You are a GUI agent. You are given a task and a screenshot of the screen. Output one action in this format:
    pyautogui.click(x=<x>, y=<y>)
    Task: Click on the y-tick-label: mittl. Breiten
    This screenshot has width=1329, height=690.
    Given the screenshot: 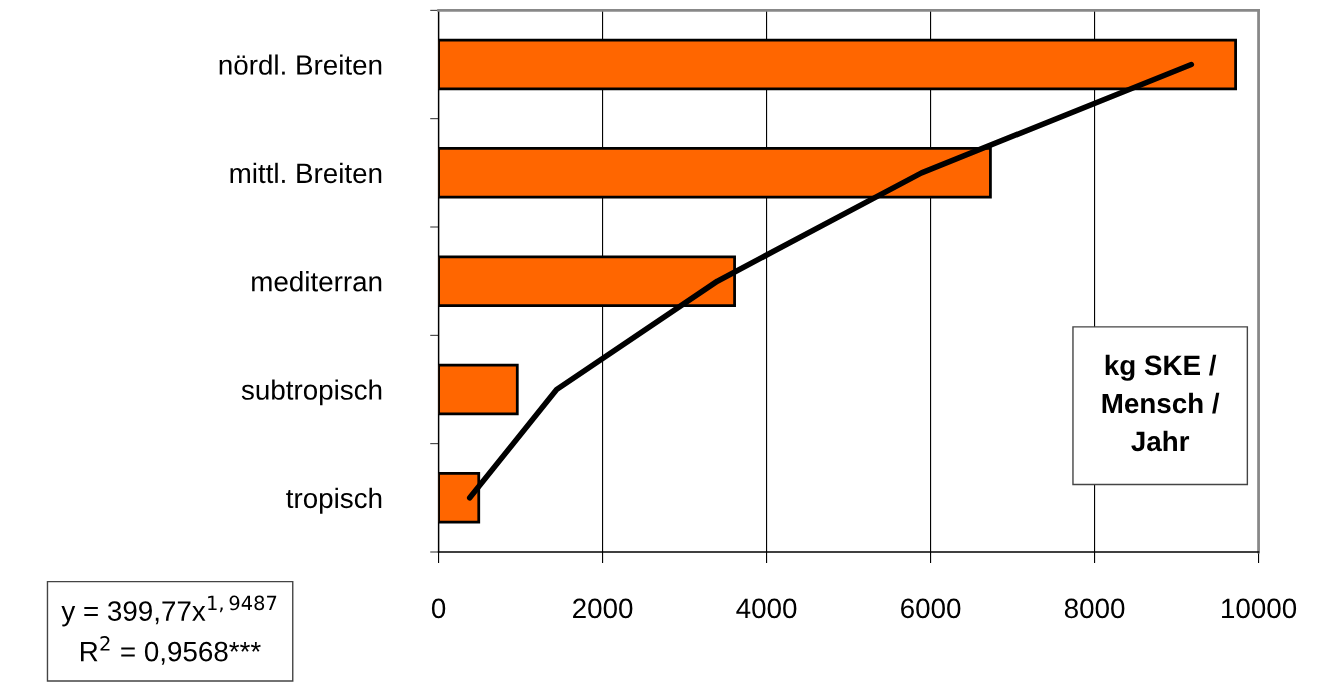 What is the action you would take?
    pyautogui.click(x=306, y=173)
    